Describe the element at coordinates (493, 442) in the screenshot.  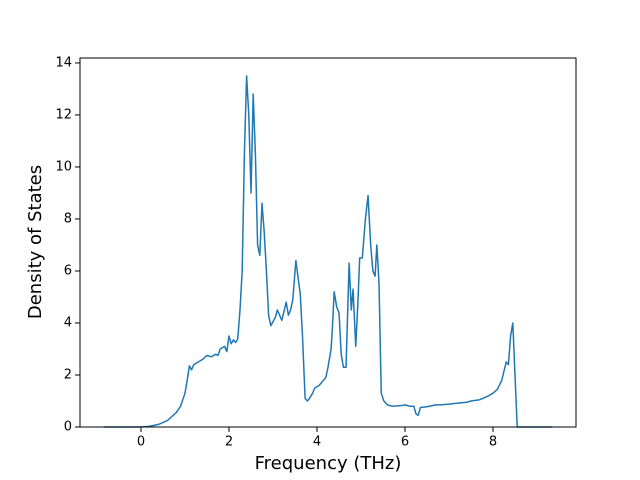
I see `x-tick-label: 8` at that location.